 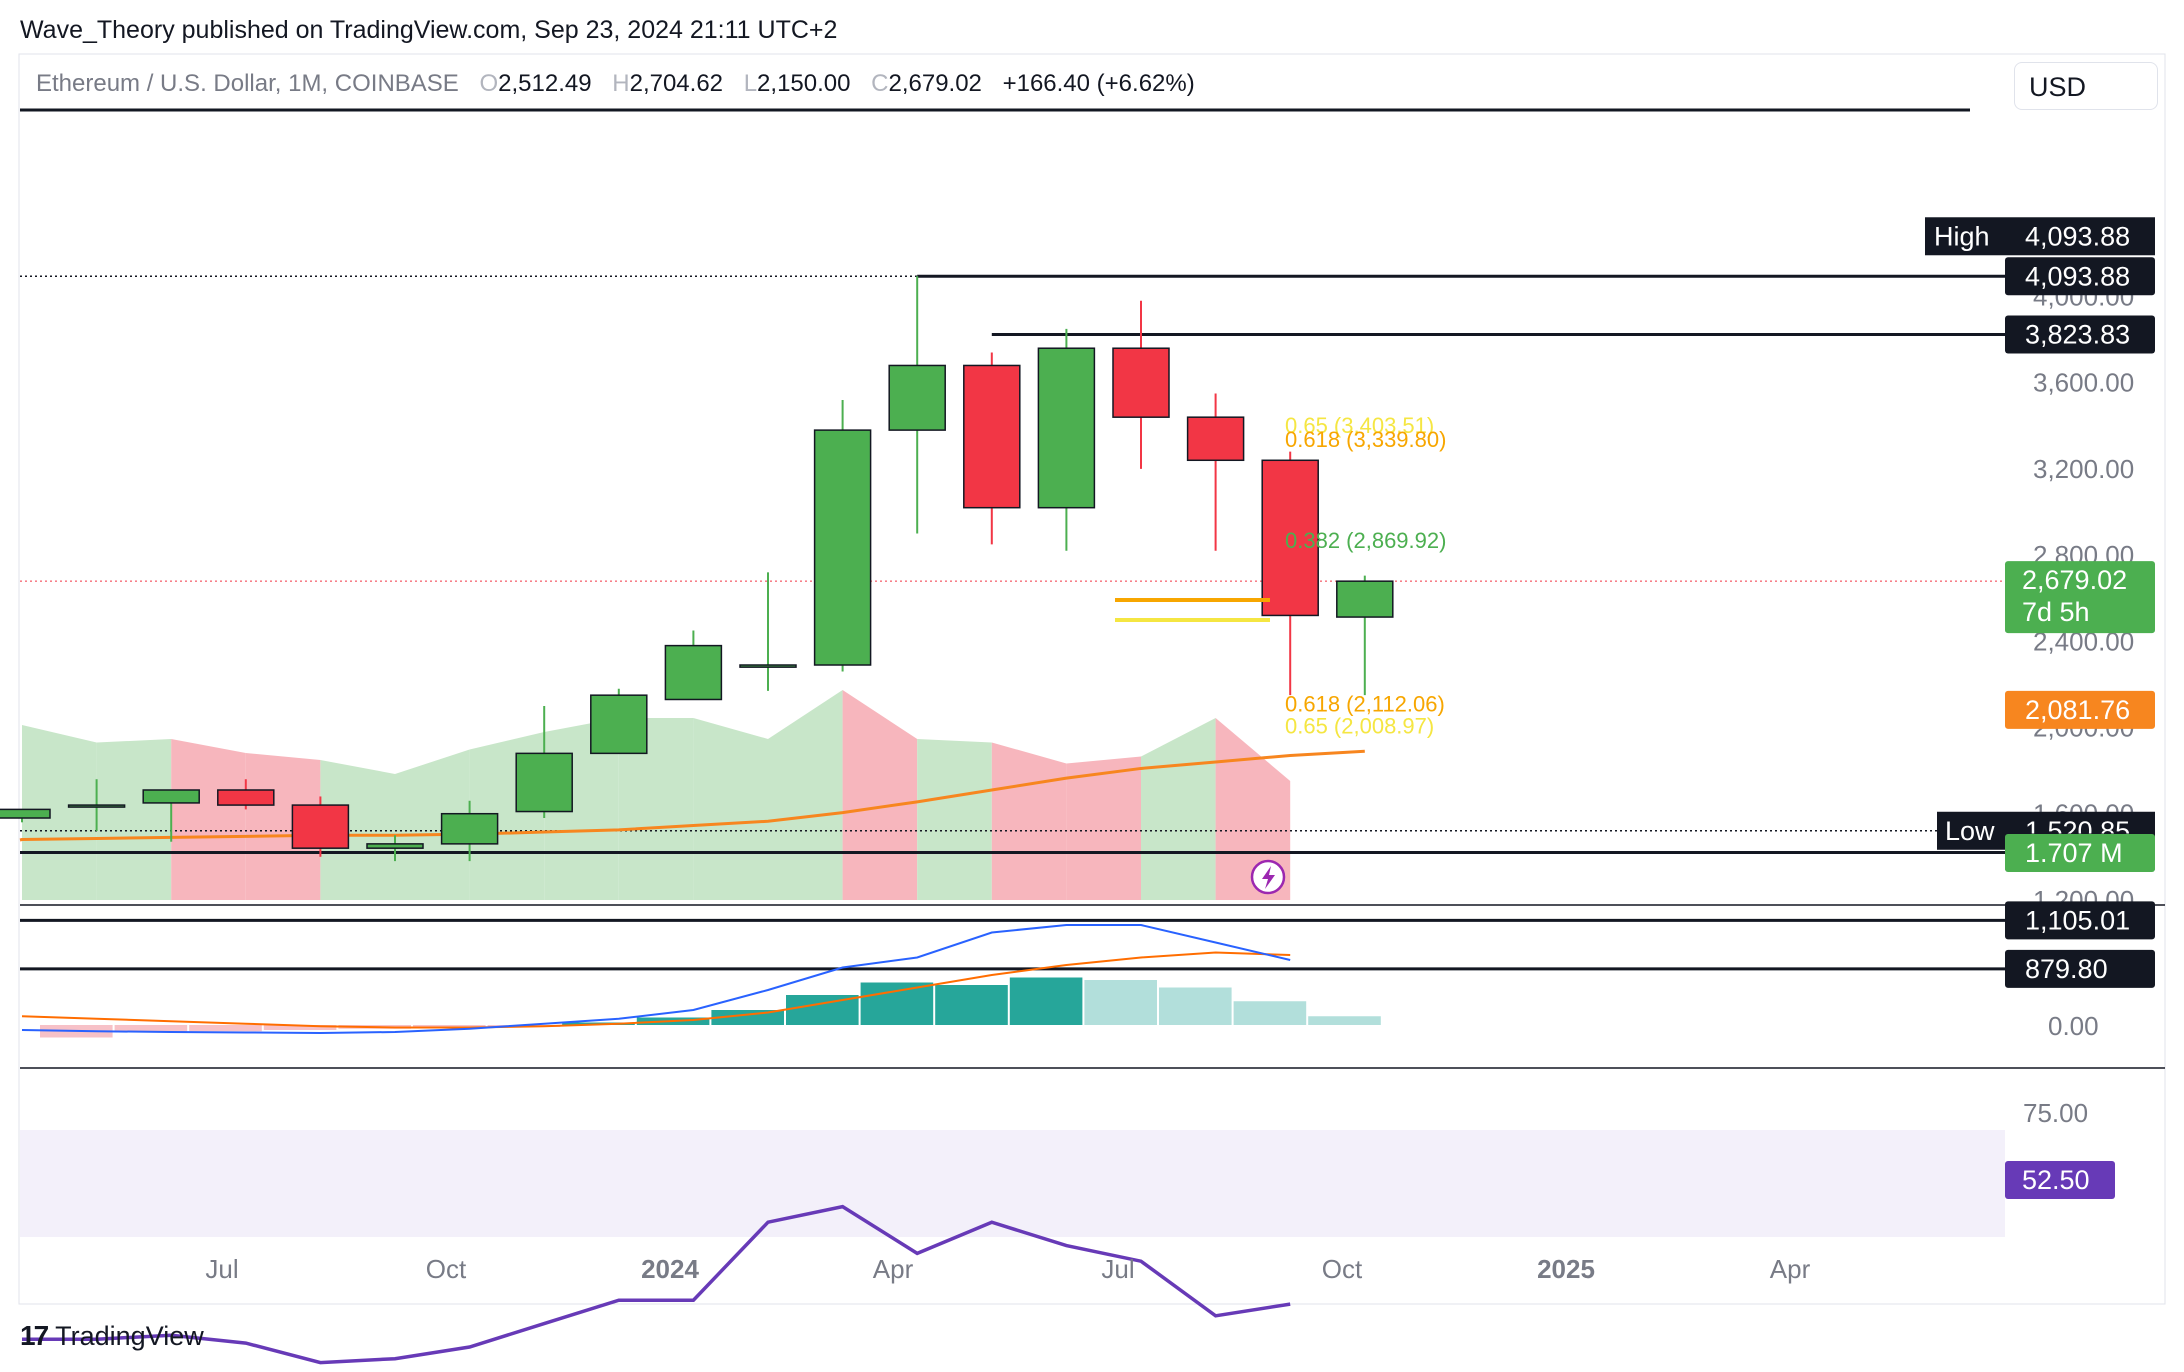 I want to click on time-axis: Jul Oct 2024 Apr Jul Oct 2025 Apr, so click(x=1007, y=1269).